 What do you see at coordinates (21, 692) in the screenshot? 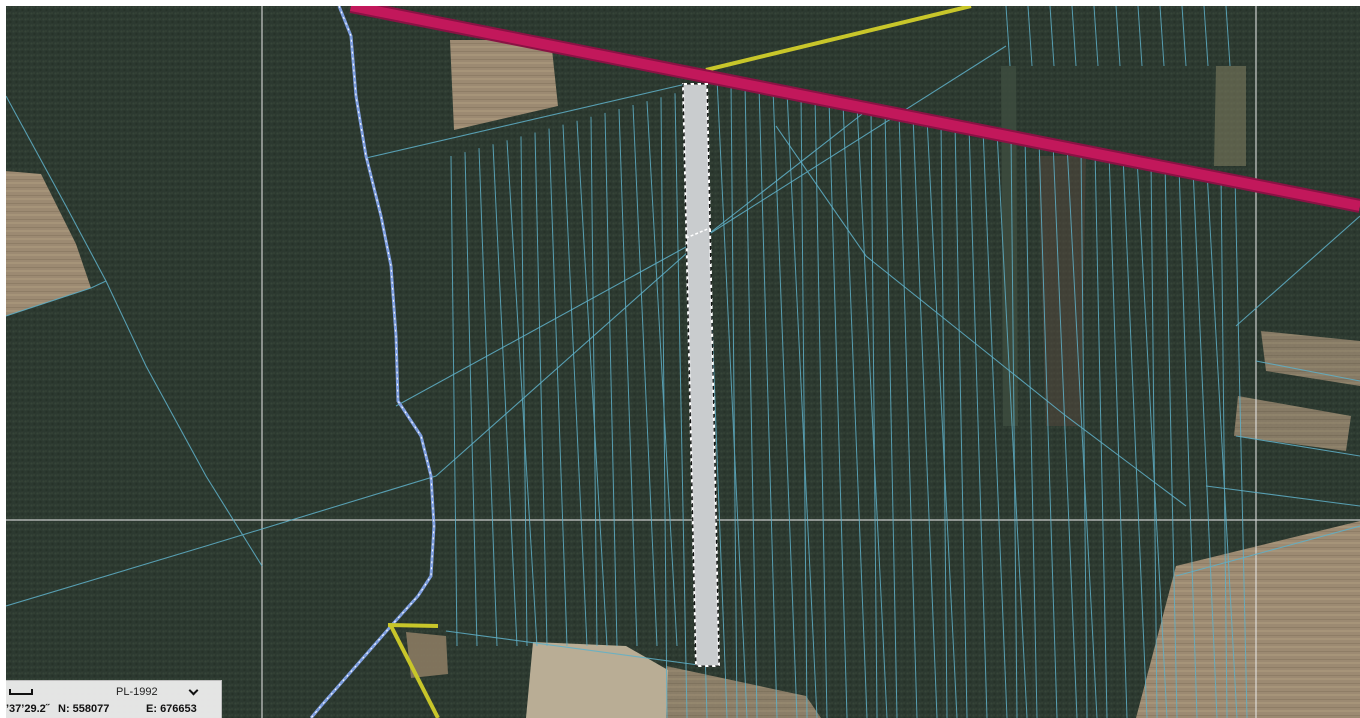
I see `scale-bar-icon` at bounding box center [21, 692].